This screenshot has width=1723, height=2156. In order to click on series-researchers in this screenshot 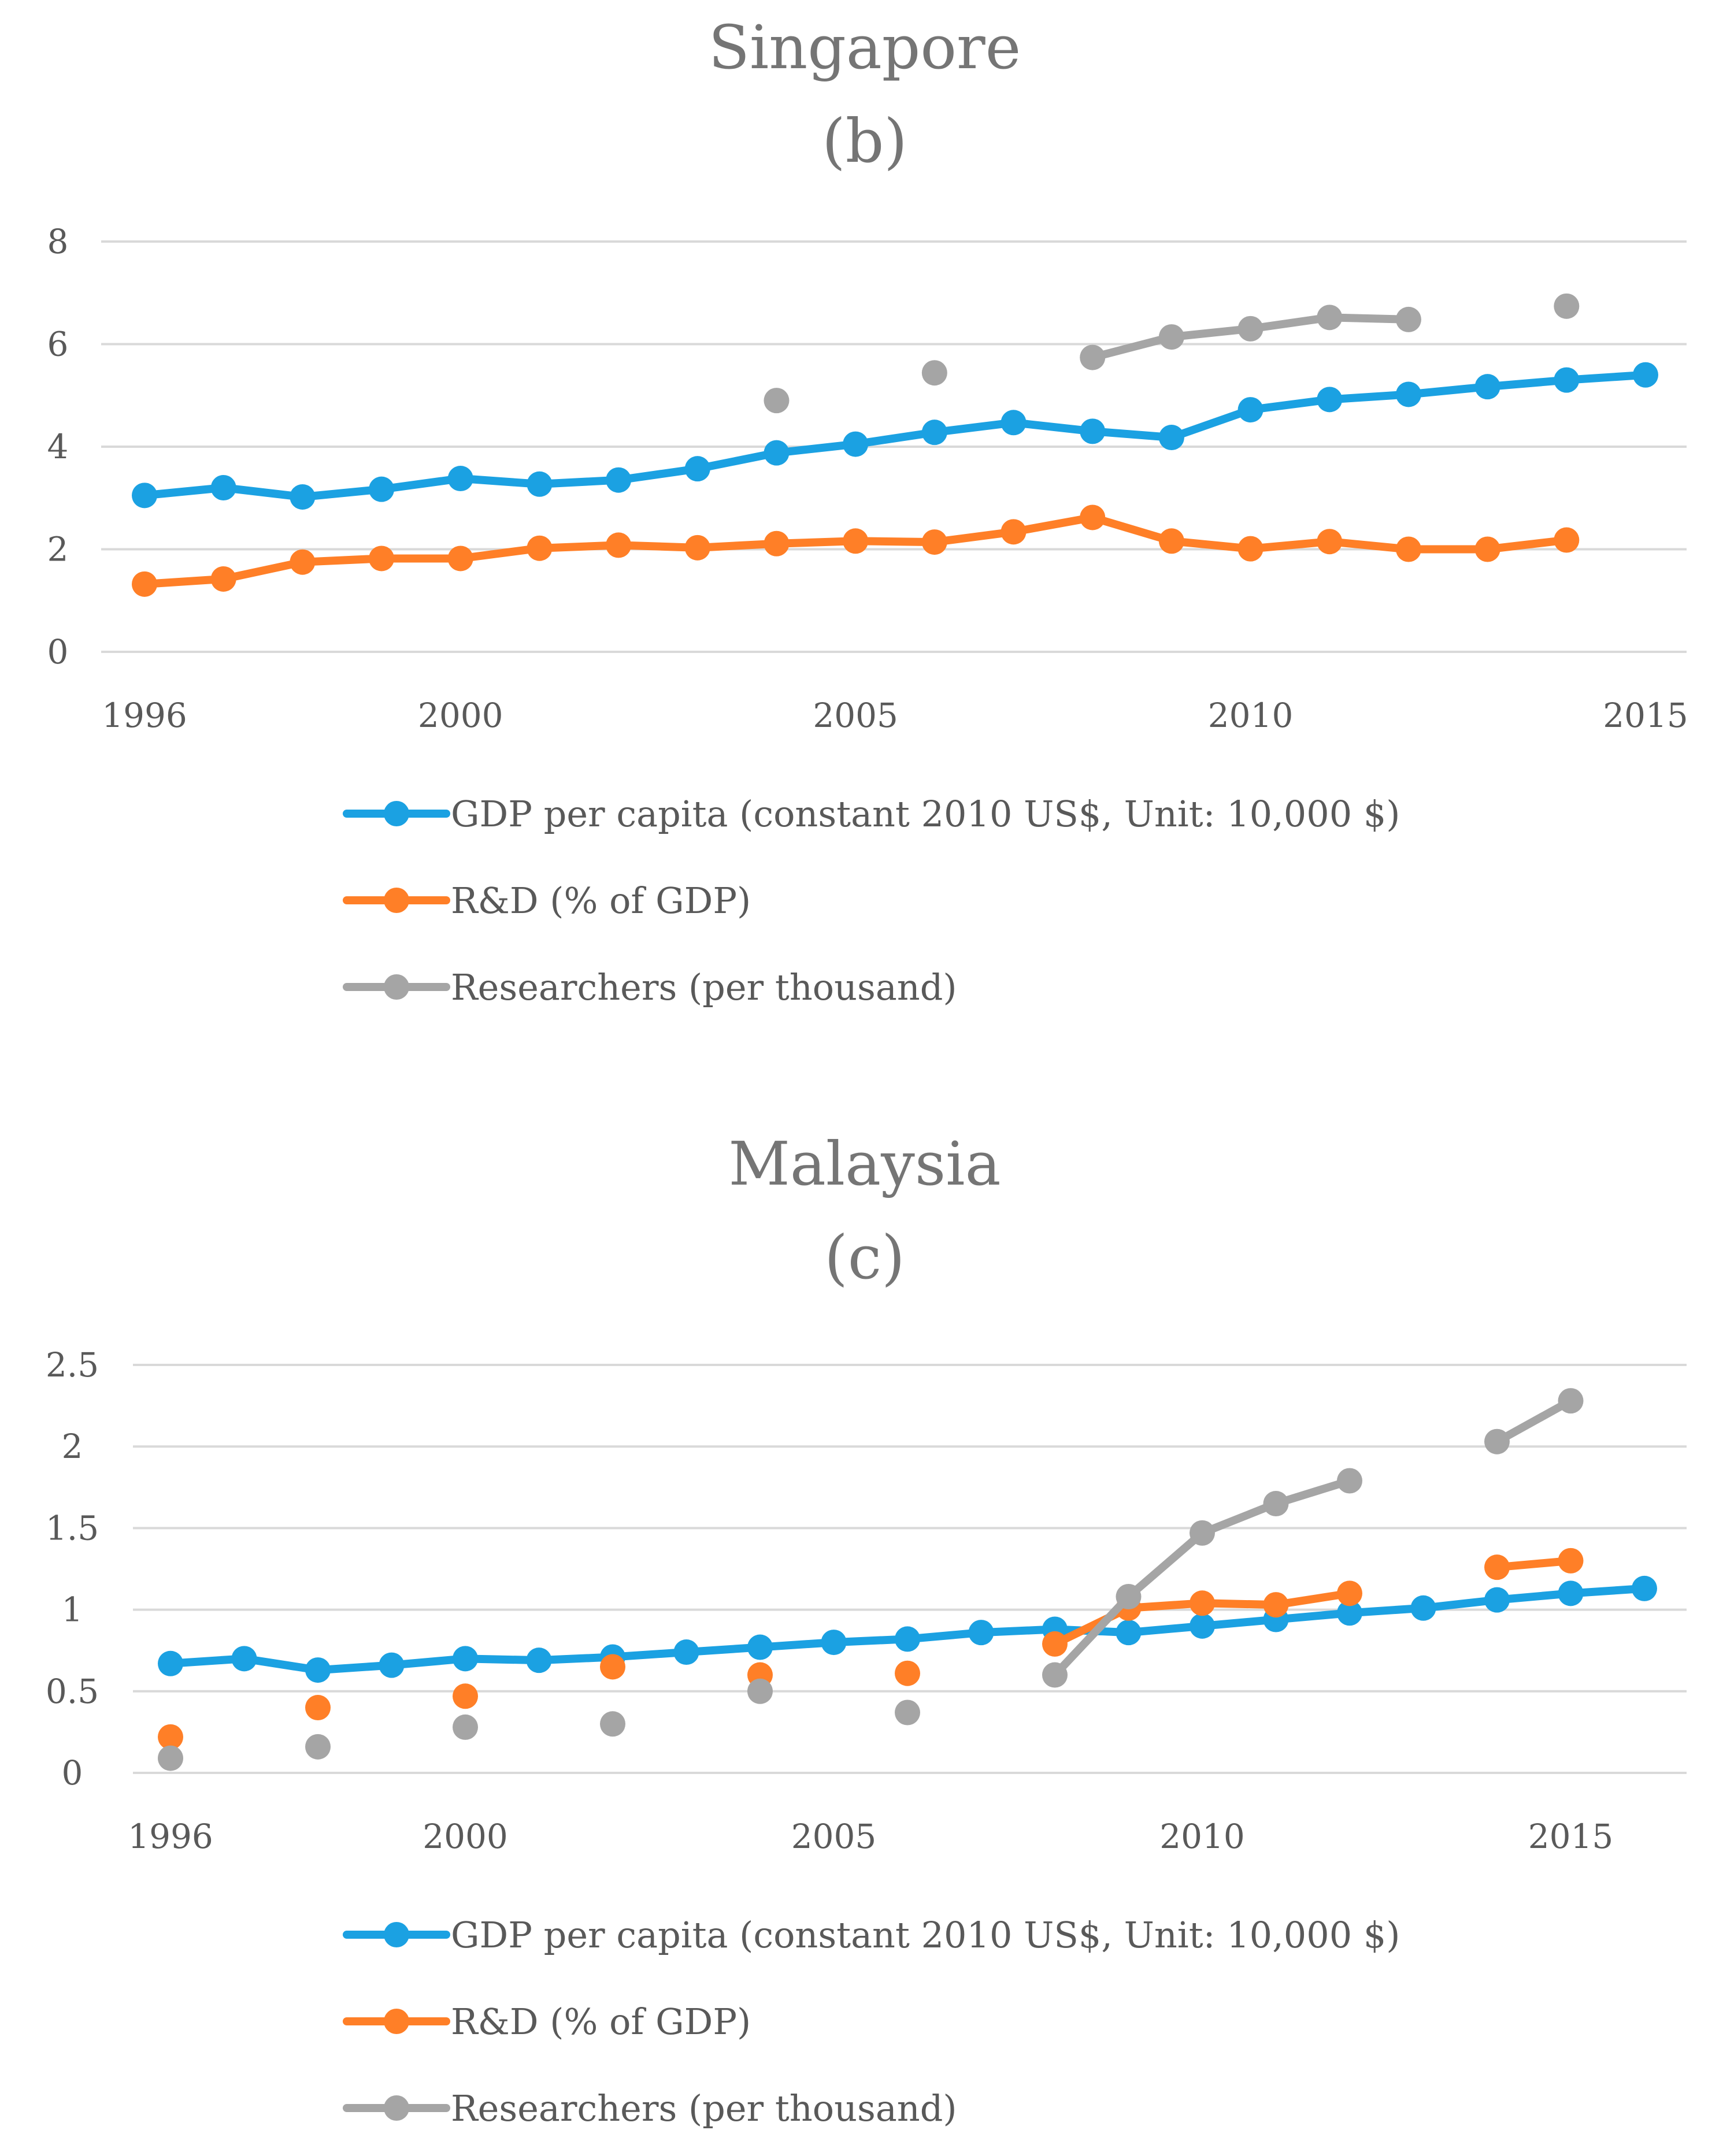, I will do `click(1172, 353)`.